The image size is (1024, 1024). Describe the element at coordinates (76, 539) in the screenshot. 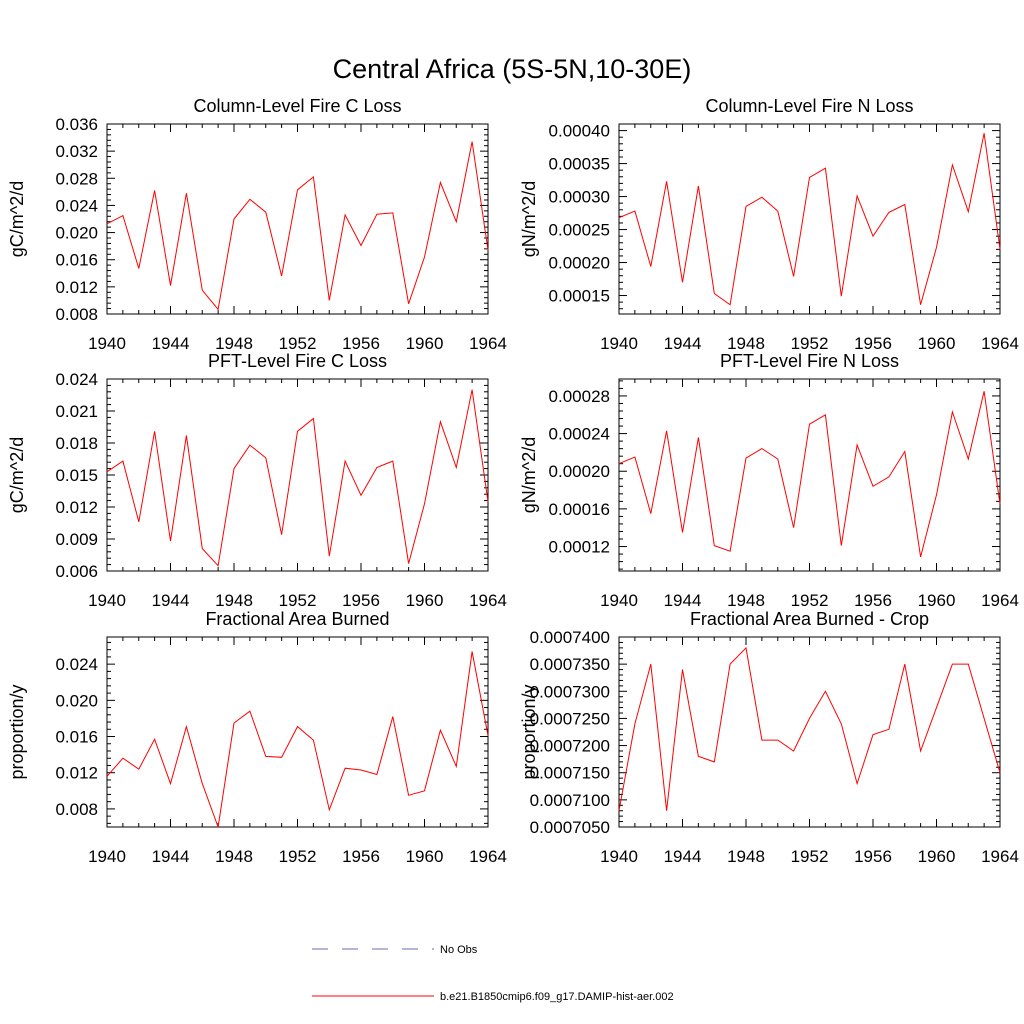

I see `y-tick-label: 0.009` at that location.